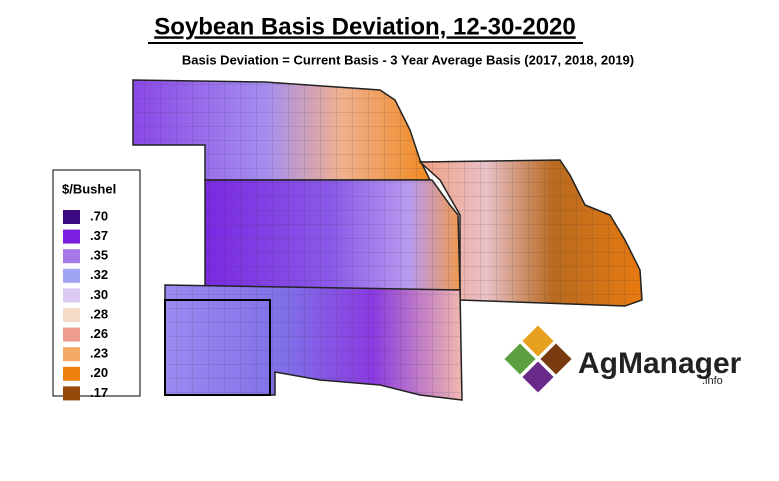 The height and width of the screenshot is (481, 779). What do you see at coordinates (99, 255) in the screenshot?
I see `legend-label: .35` at bounding box center [99, 255].